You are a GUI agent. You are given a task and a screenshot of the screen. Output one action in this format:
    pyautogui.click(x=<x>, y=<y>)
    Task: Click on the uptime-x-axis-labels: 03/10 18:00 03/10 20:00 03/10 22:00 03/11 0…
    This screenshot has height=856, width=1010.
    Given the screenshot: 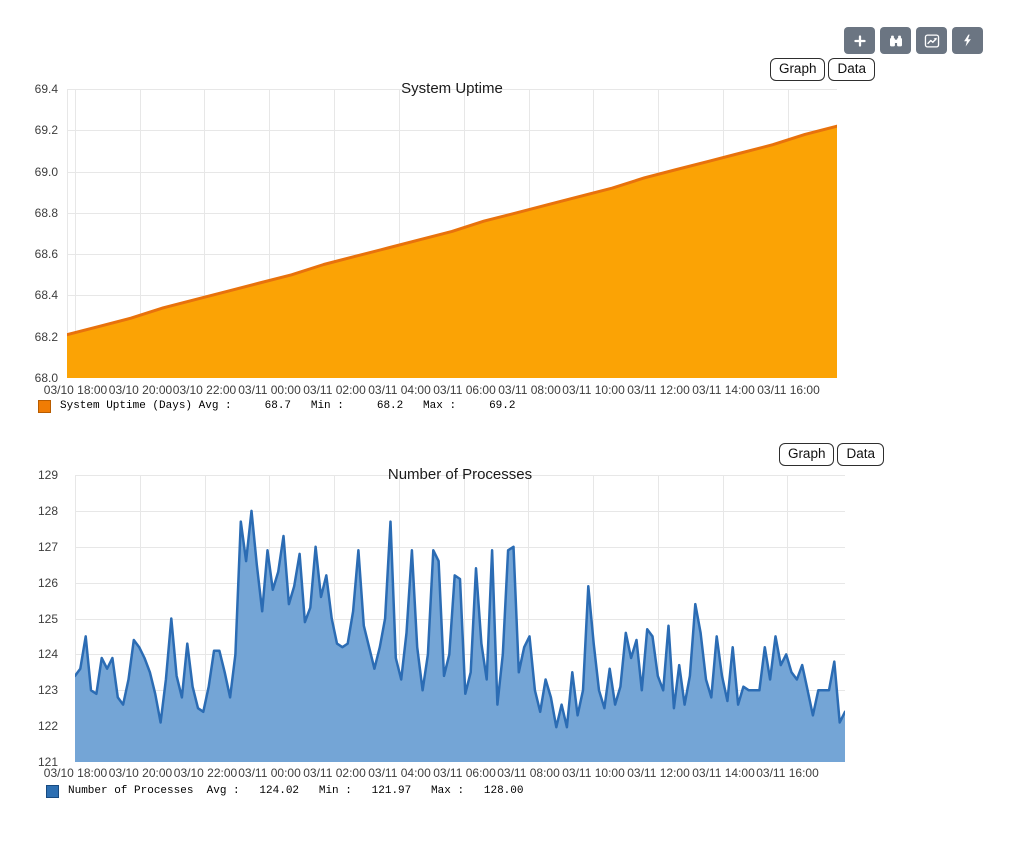 What is the action you would take?
    pyautogui.click(x=440, y=390)
    